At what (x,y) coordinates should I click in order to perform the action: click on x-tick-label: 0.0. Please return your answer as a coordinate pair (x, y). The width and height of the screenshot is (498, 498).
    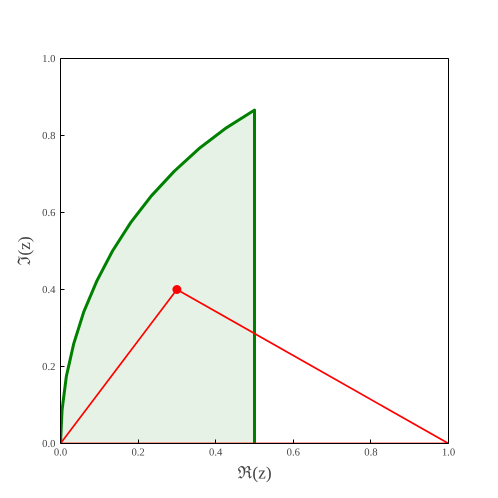
    Looking at the image, I should click on (61, 453).